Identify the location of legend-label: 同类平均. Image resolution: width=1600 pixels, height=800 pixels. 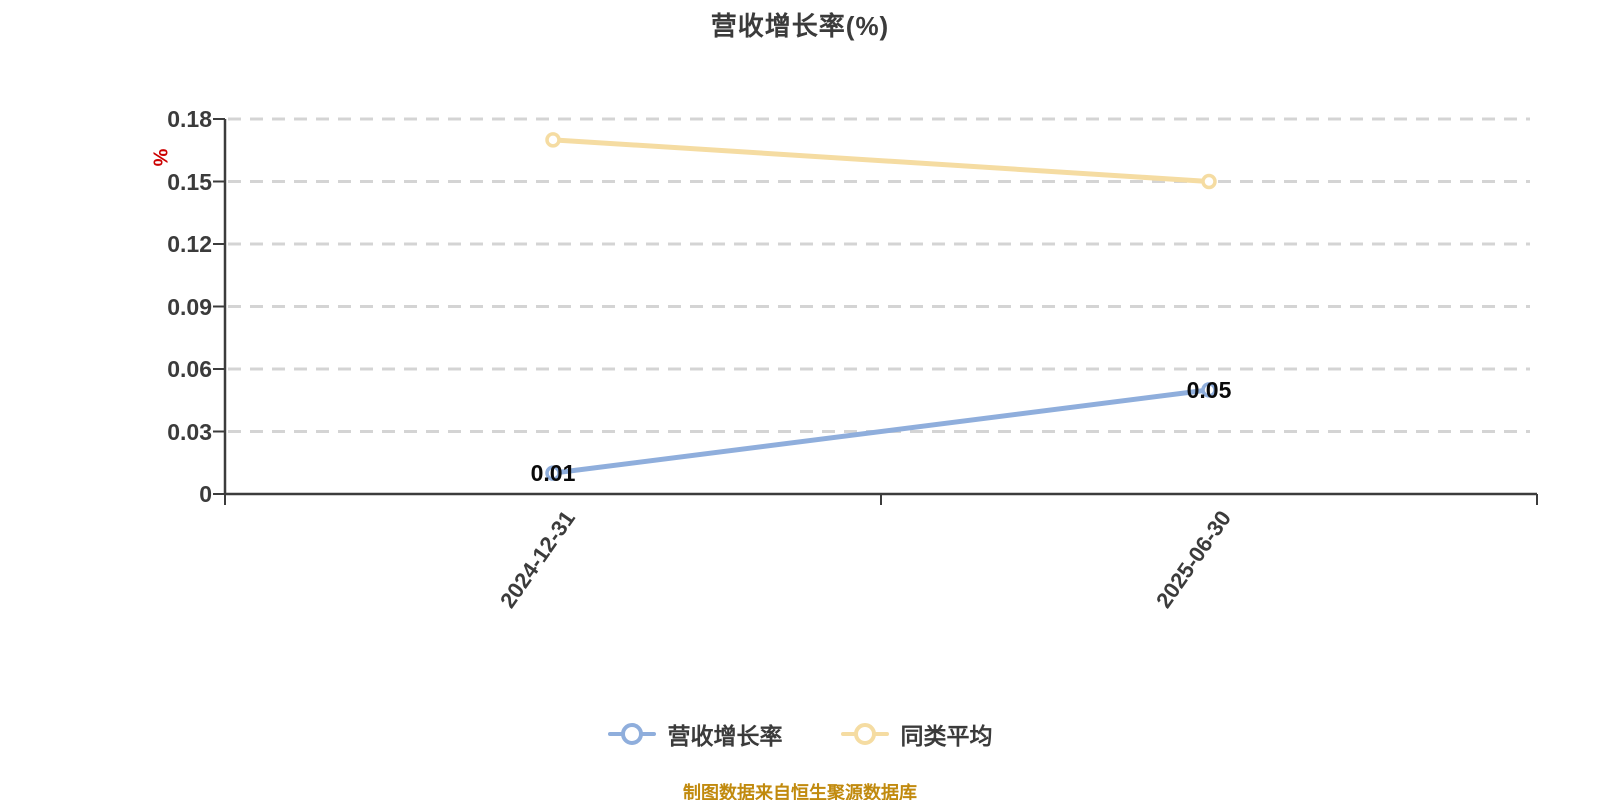
(946, 736).